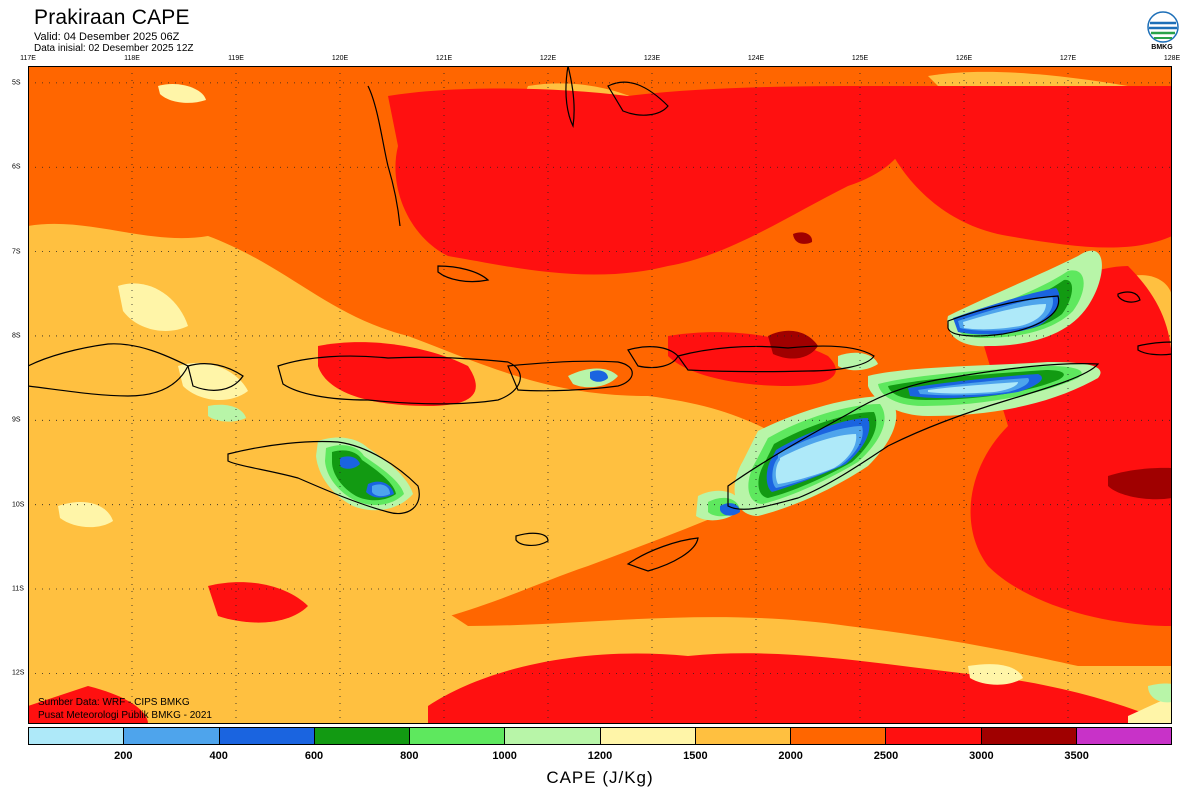 The height and width of the screenshot is (800, 1200). Describe the element at coordinates (16, 336) in the screenshot. I see `latitude-label: 8S` at that location.